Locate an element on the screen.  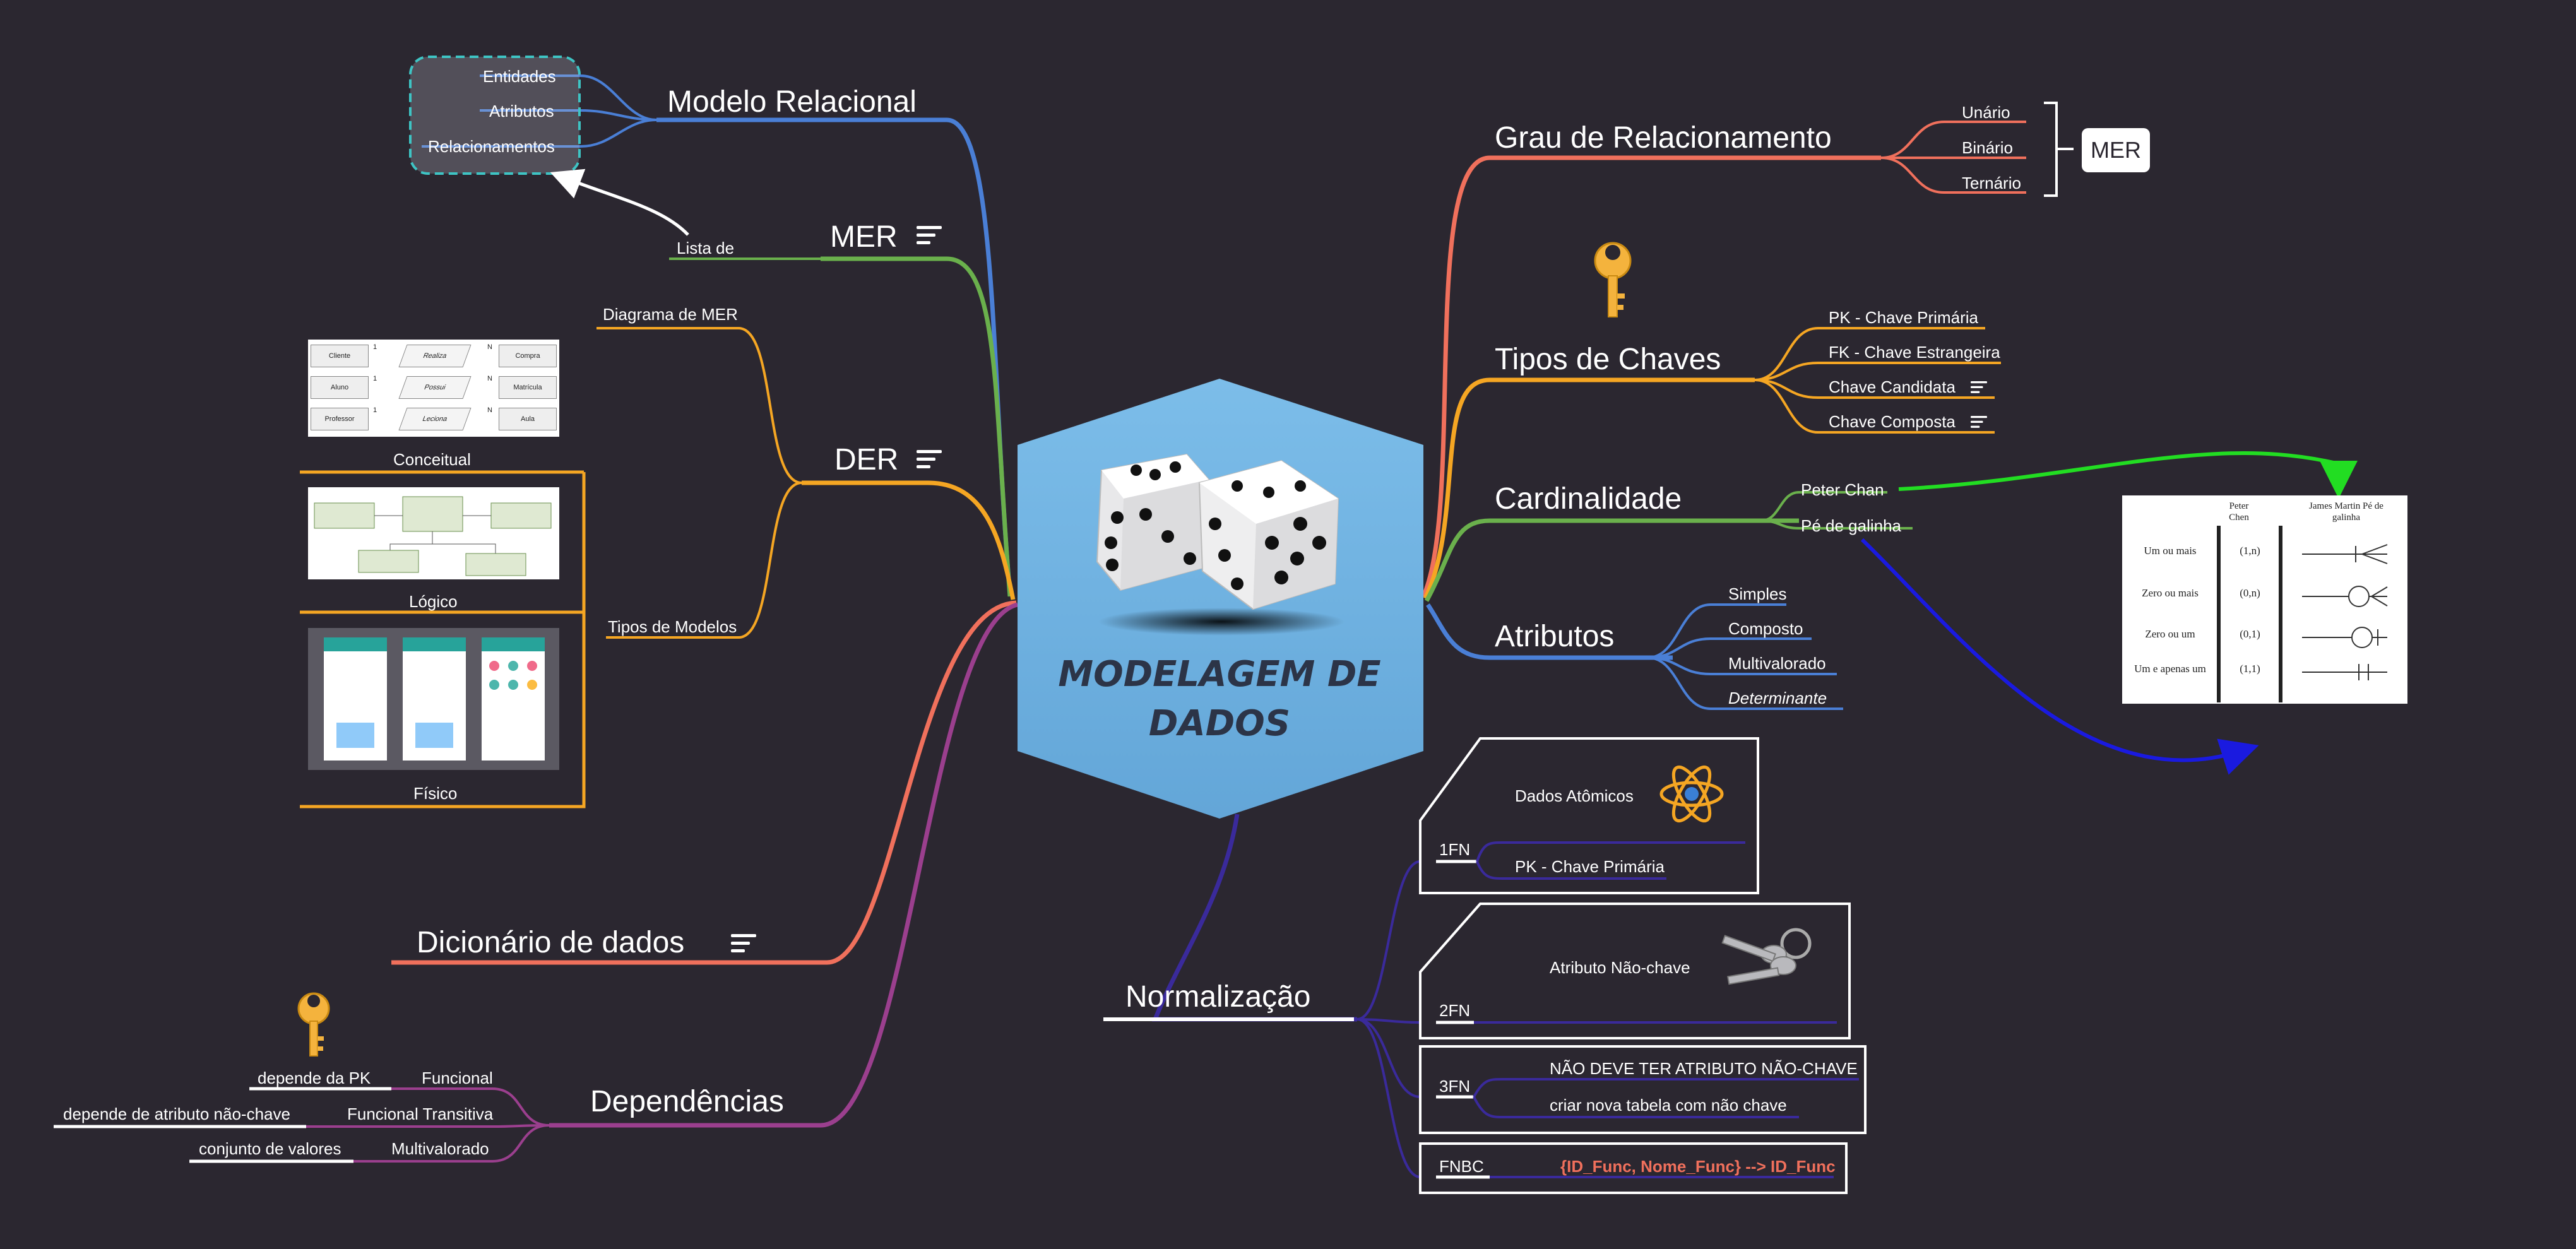
tag-fnbc: FNBC is located at coordinates (1462, 1166).